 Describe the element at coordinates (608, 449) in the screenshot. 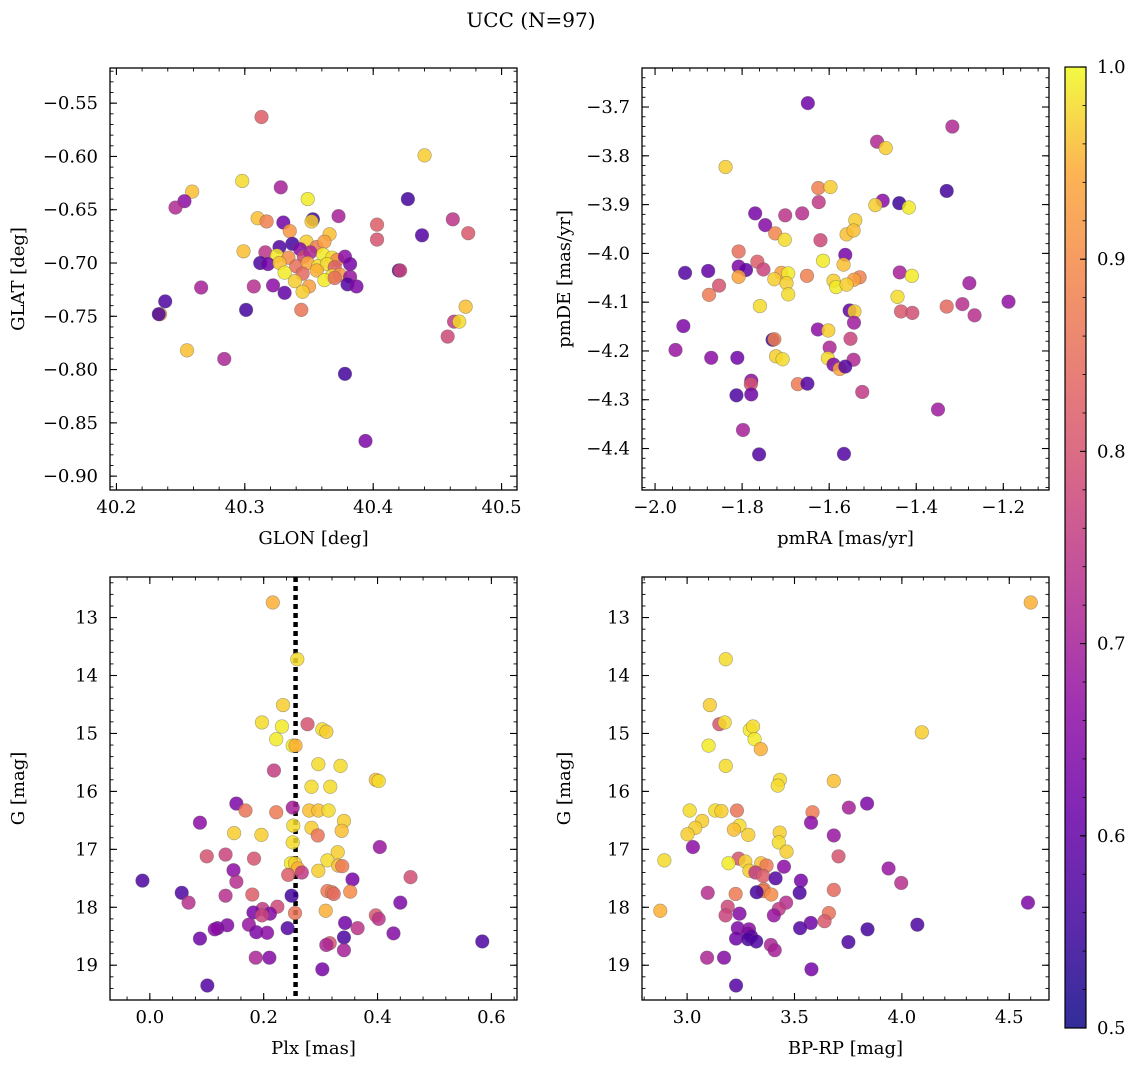

I see `y-tick-label: −4.4` at that location.